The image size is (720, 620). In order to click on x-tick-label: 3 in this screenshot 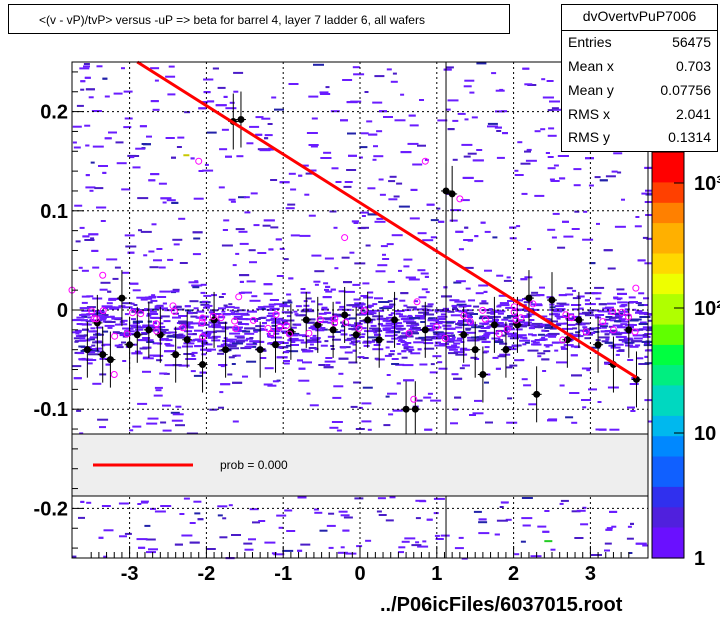, I will do `click(590, 574)`.